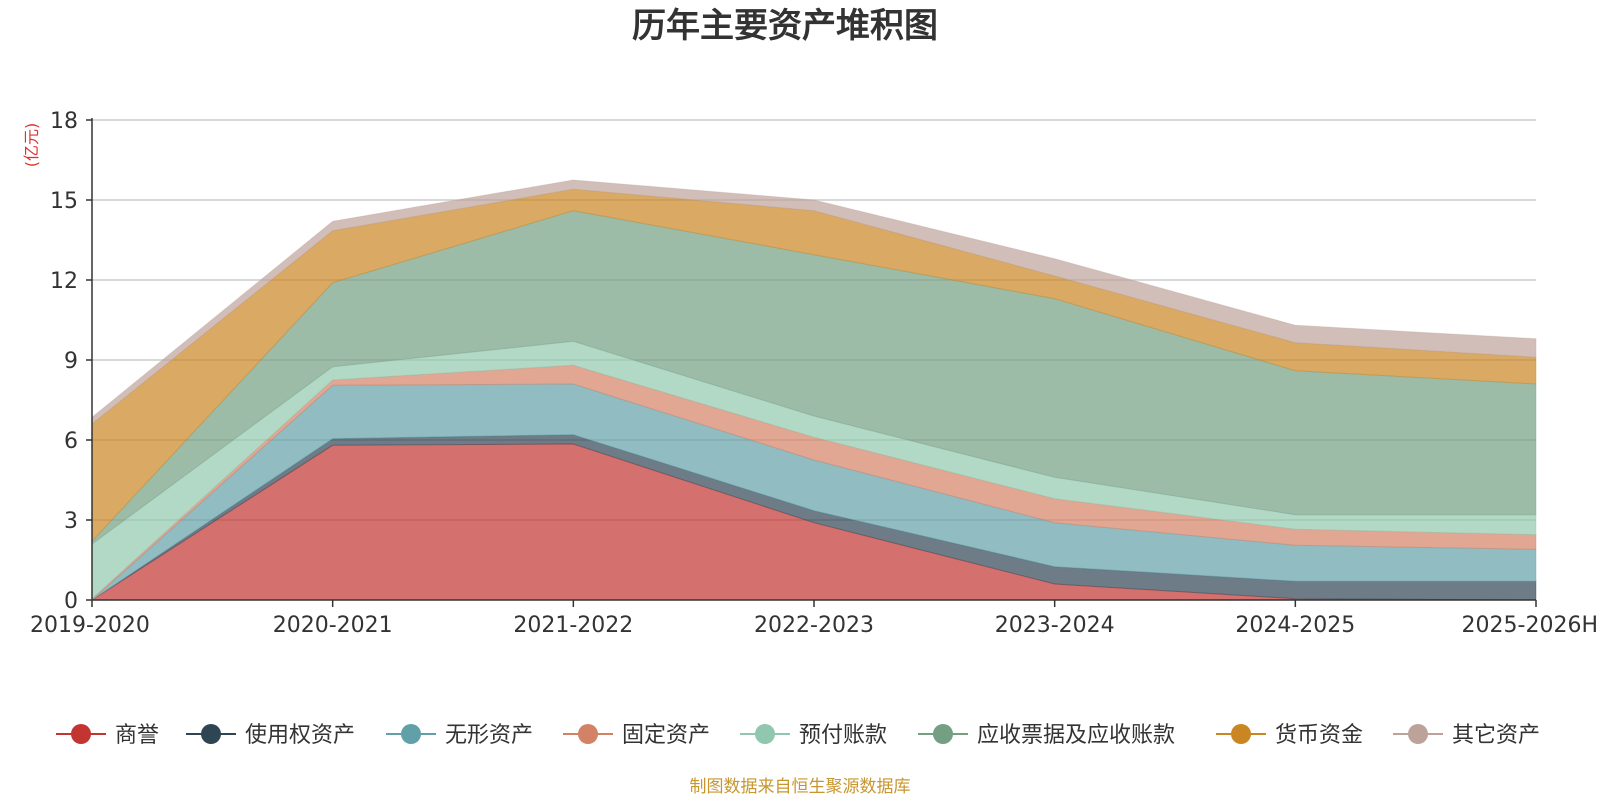  I want to click on x-tick-label: 2019-2020, so click(90, 625).